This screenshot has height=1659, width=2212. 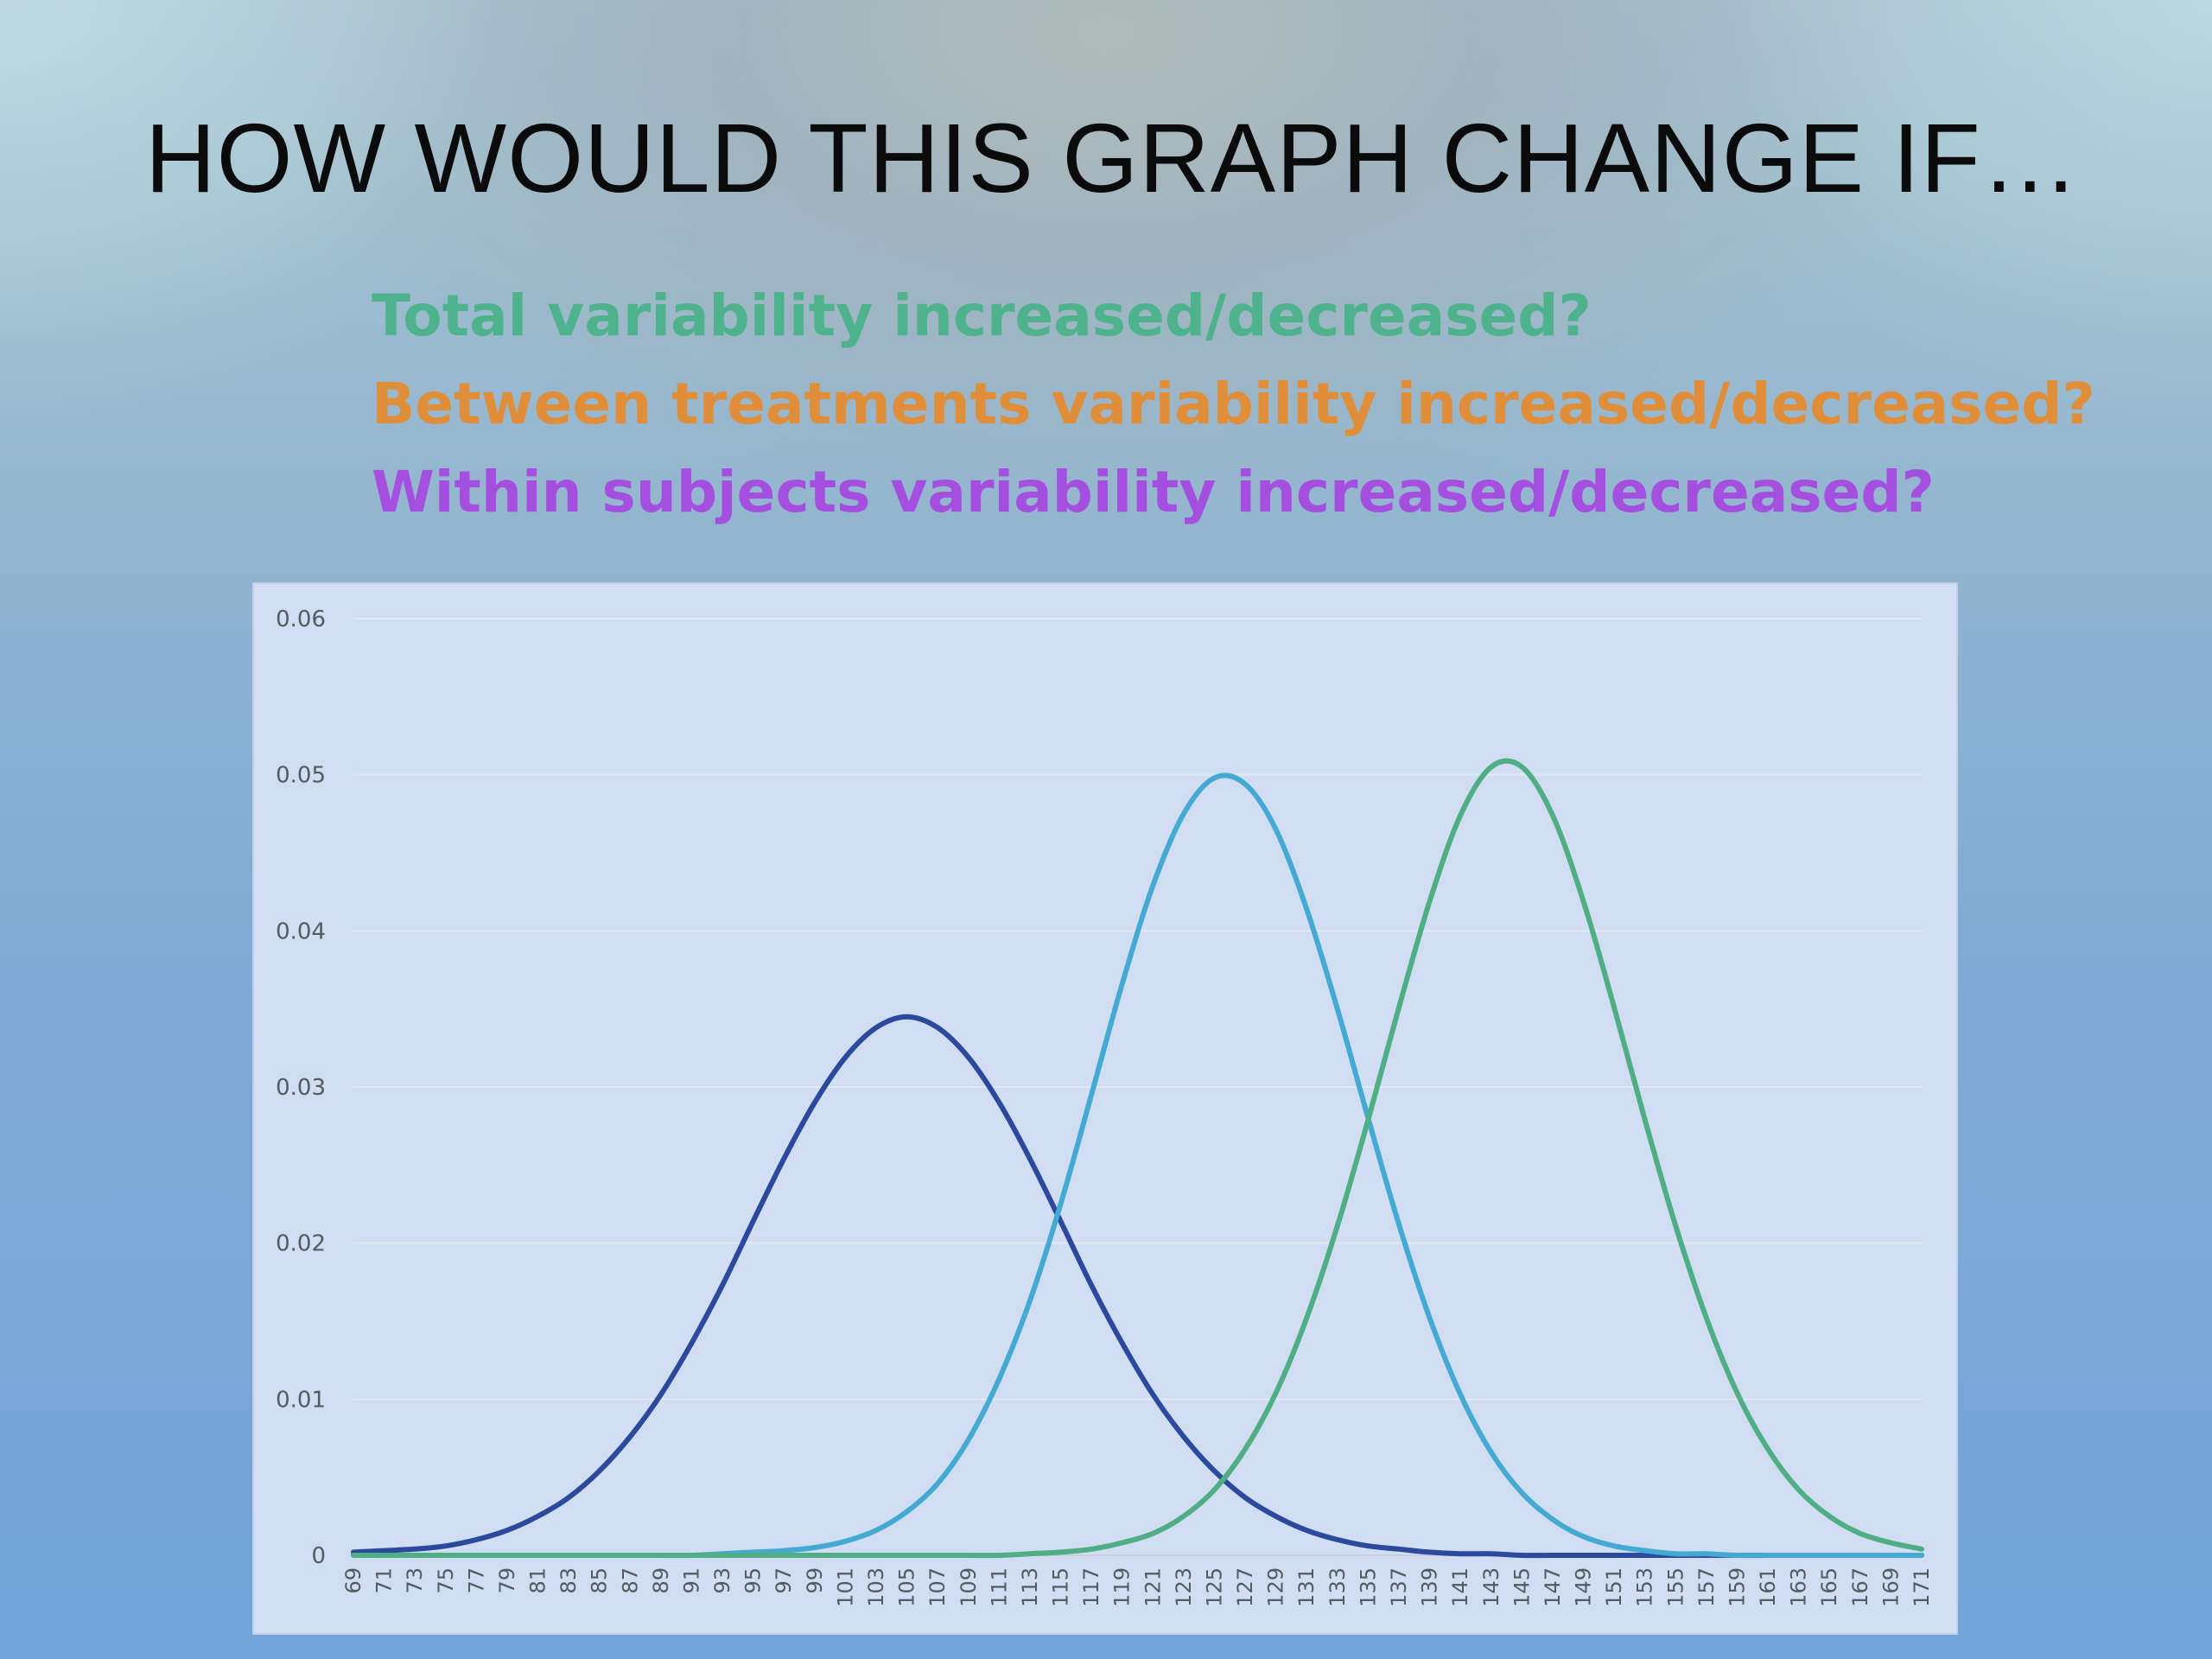 I want to click on y-tick-label: 0.06, so click(x=301, y=619).